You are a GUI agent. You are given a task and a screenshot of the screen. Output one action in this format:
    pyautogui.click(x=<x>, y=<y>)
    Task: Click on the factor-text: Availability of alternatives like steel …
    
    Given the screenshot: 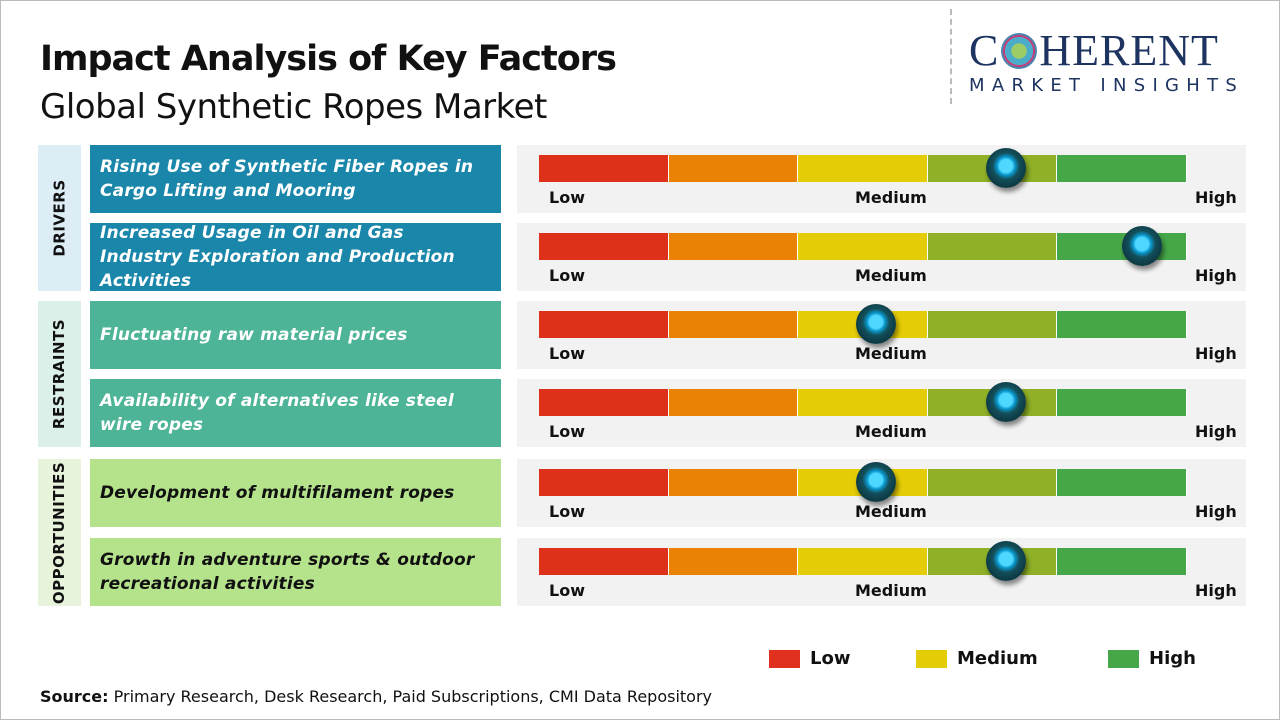 What is the action you would take?
    pyautogui.click(x=277, y=413)
    